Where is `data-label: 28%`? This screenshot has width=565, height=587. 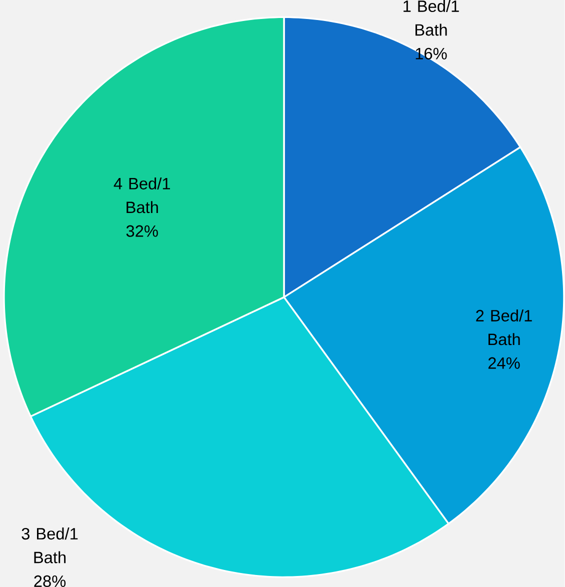 data-label: 28% is located at coordinates (50, 581).